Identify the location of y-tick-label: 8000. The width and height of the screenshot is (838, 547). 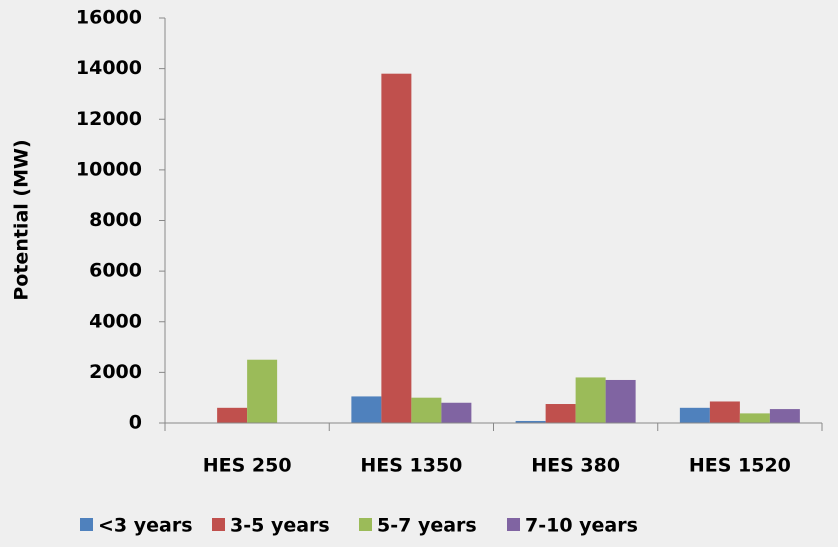
(115, 220).